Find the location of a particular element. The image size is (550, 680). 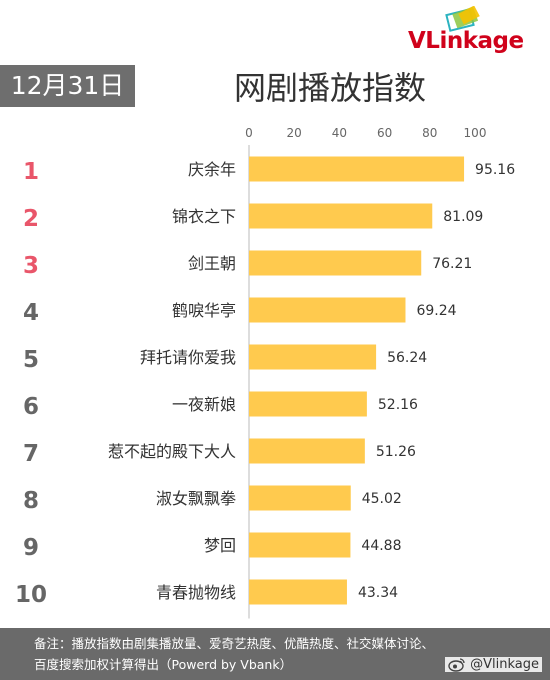

x-tick-label: 60 is located at coordinates (384, 133).